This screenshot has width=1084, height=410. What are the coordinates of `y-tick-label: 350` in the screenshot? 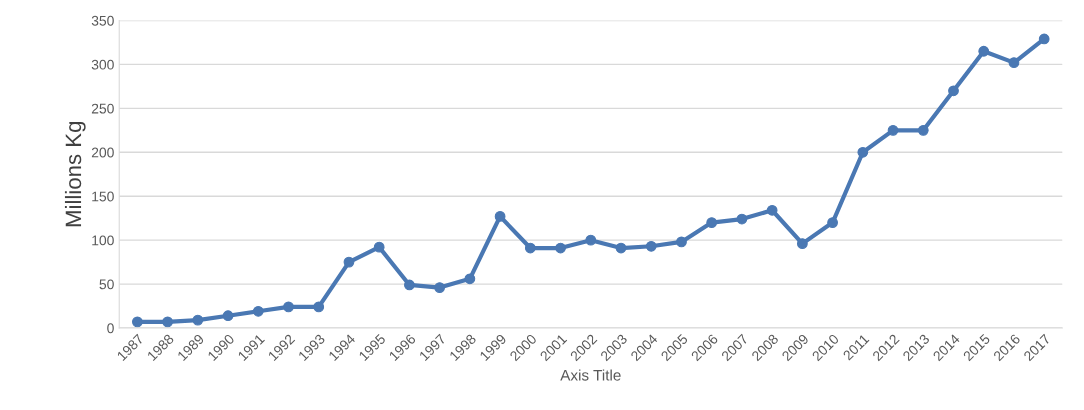 It's located at (102, 20).